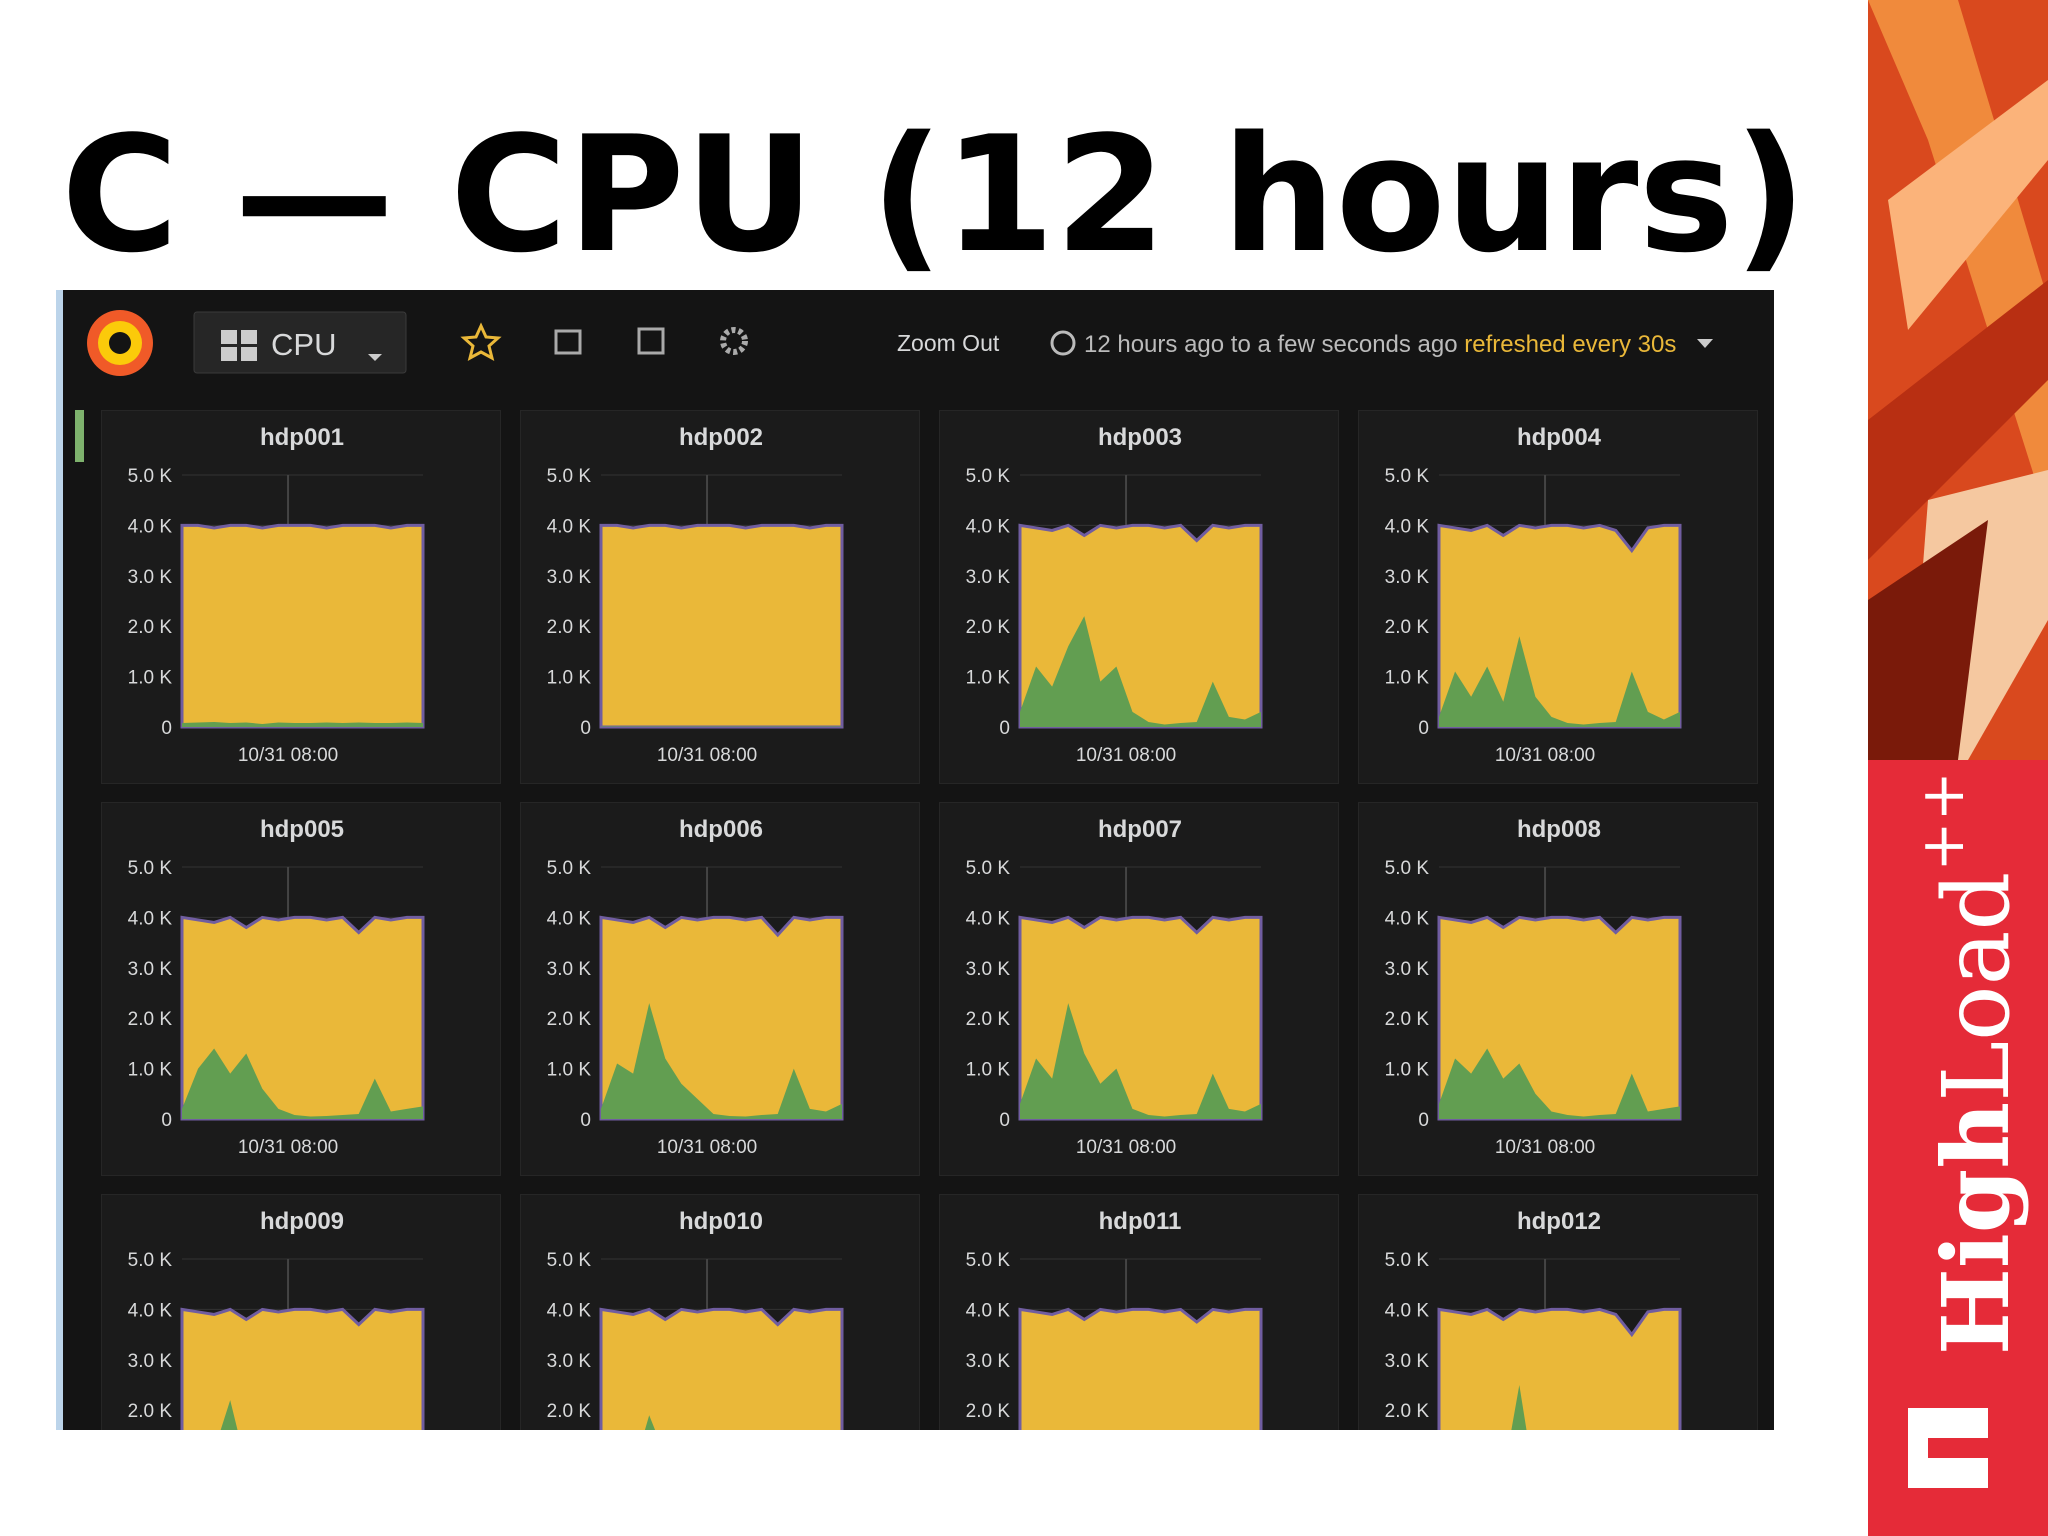 The image size is (2048, 1536). Describe the element at coordinates (568, 342) in the screenshot. I see `share-icon` at that location.